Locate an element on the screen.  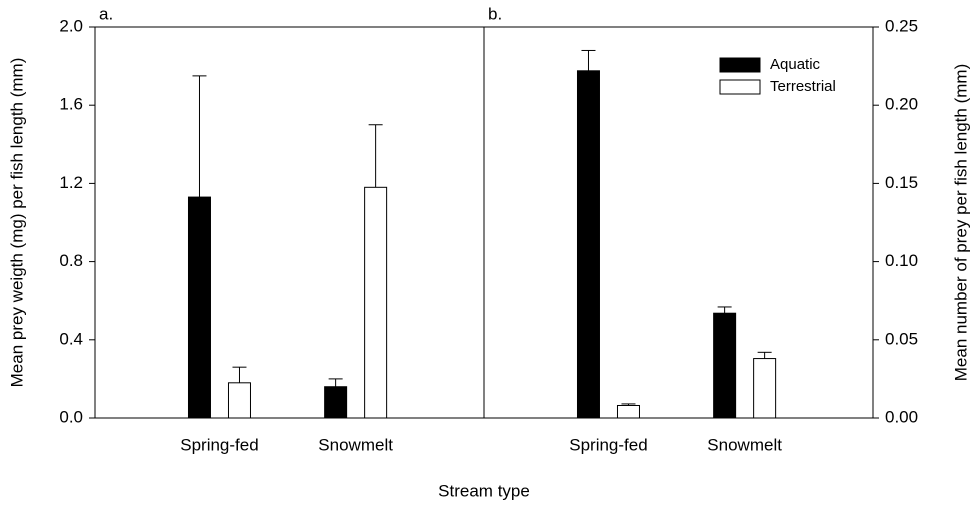
y-tick-label: 0.8 is located at coordinates (71, 260).